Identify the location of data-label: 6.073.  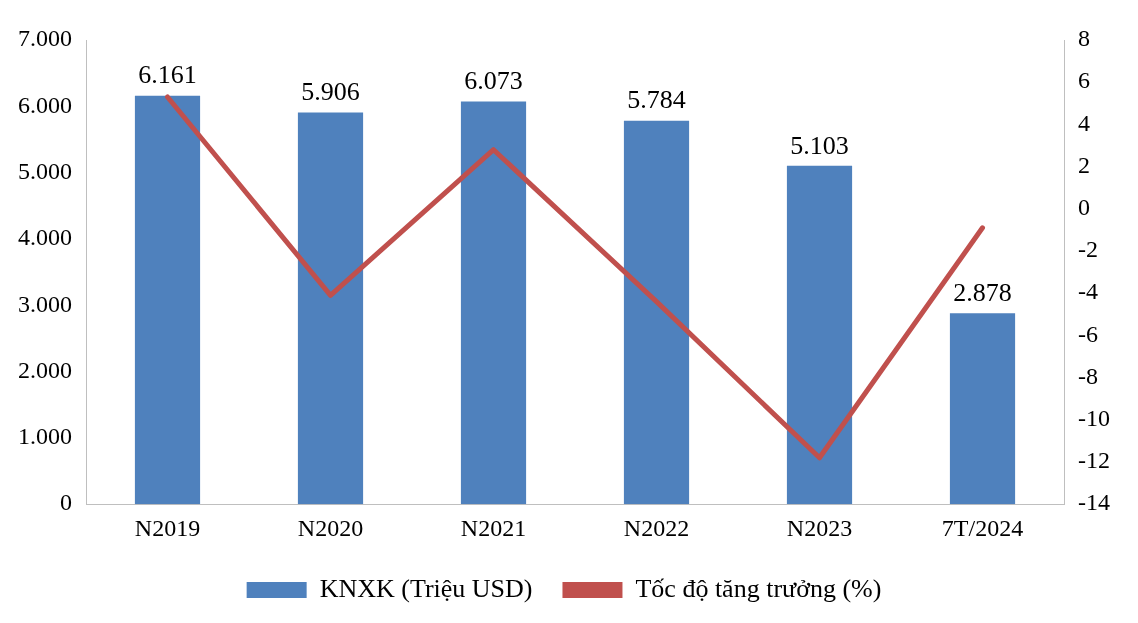
(493, 81).